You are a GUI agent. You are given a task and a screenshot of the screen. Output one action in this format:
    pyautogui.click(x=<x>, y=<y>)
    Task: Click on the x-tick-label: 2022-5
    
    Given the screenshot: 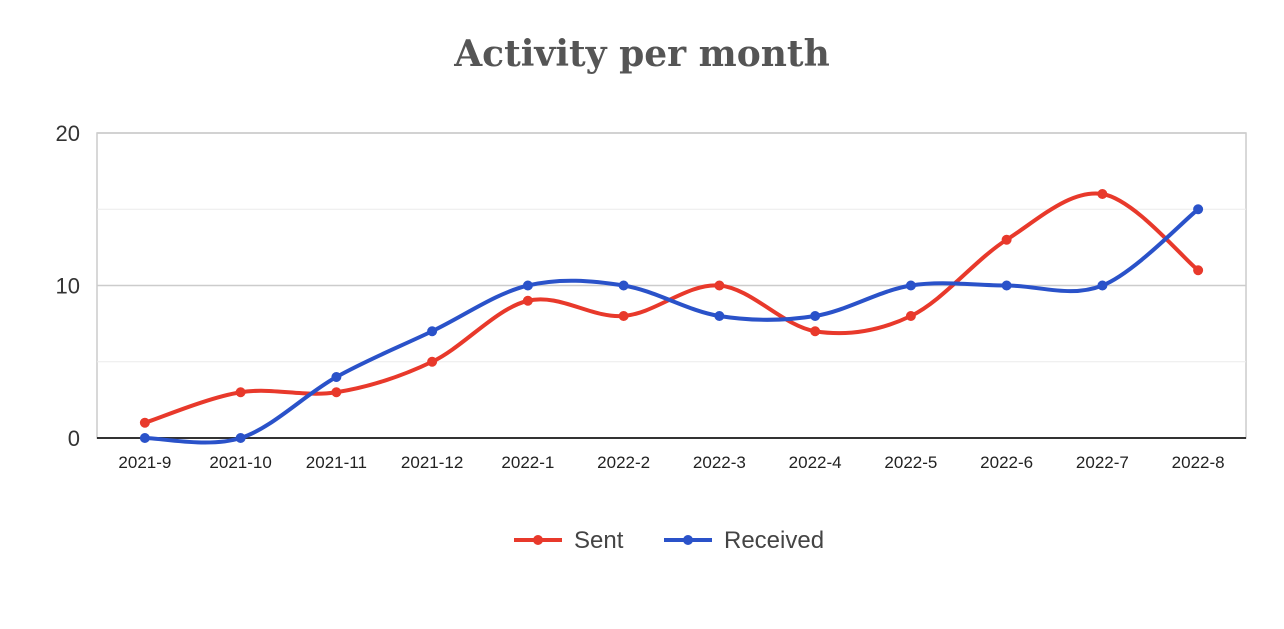 What is the action you would take?
    pyautogui.click(x=910, y=462)
    